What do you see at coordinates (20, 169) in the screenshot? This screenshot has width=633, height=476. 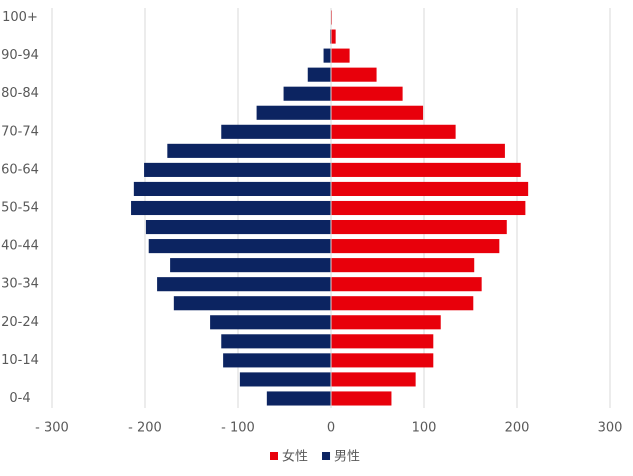 I see `y-tick-label: 60-64` at bounding box center [20, 169].